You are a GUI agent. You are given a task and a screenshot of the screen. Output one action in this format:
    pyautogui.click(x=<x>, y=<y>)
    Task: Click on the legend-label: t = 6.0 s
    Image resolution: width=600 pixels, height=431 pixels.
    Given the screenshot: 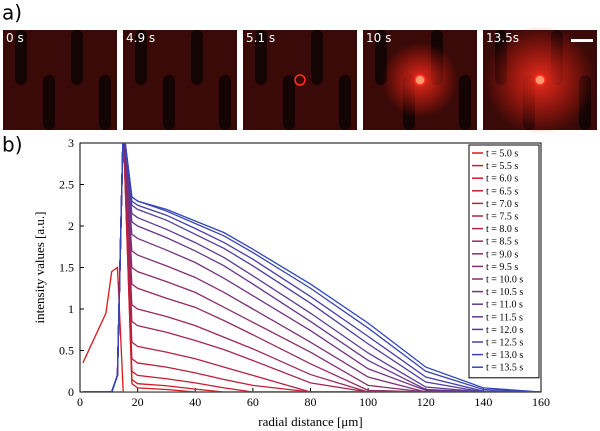 What is the action you would take?
    pyautogui.click(x=502, y=179)
    